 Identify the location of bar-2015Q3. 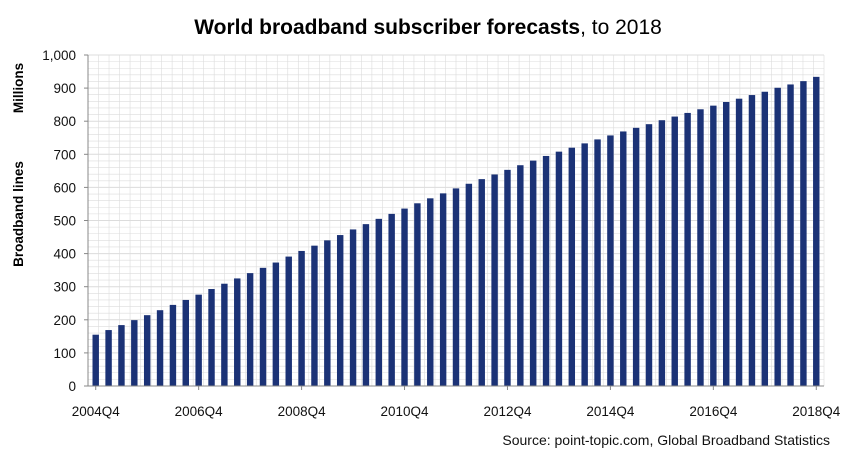
(649, 255).